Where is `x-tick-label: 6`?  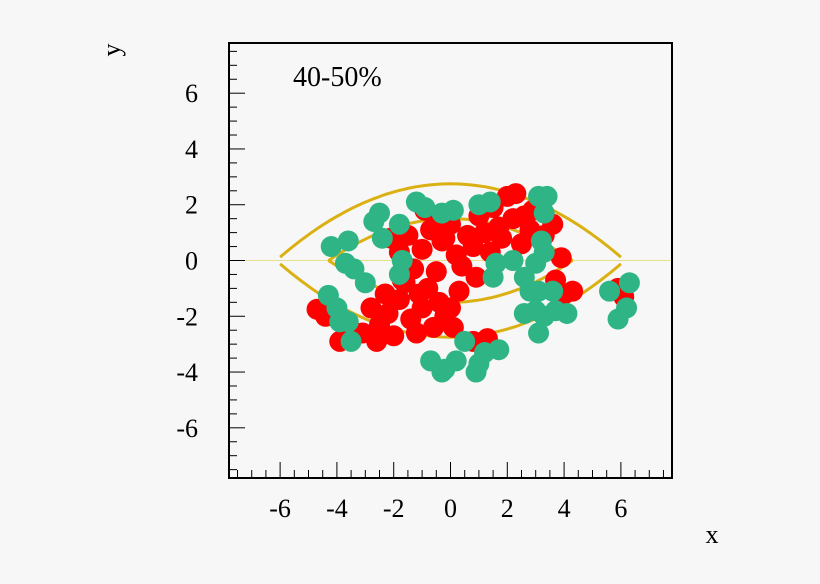 x-tick-label: 6 is located at coordinates (620, 508).